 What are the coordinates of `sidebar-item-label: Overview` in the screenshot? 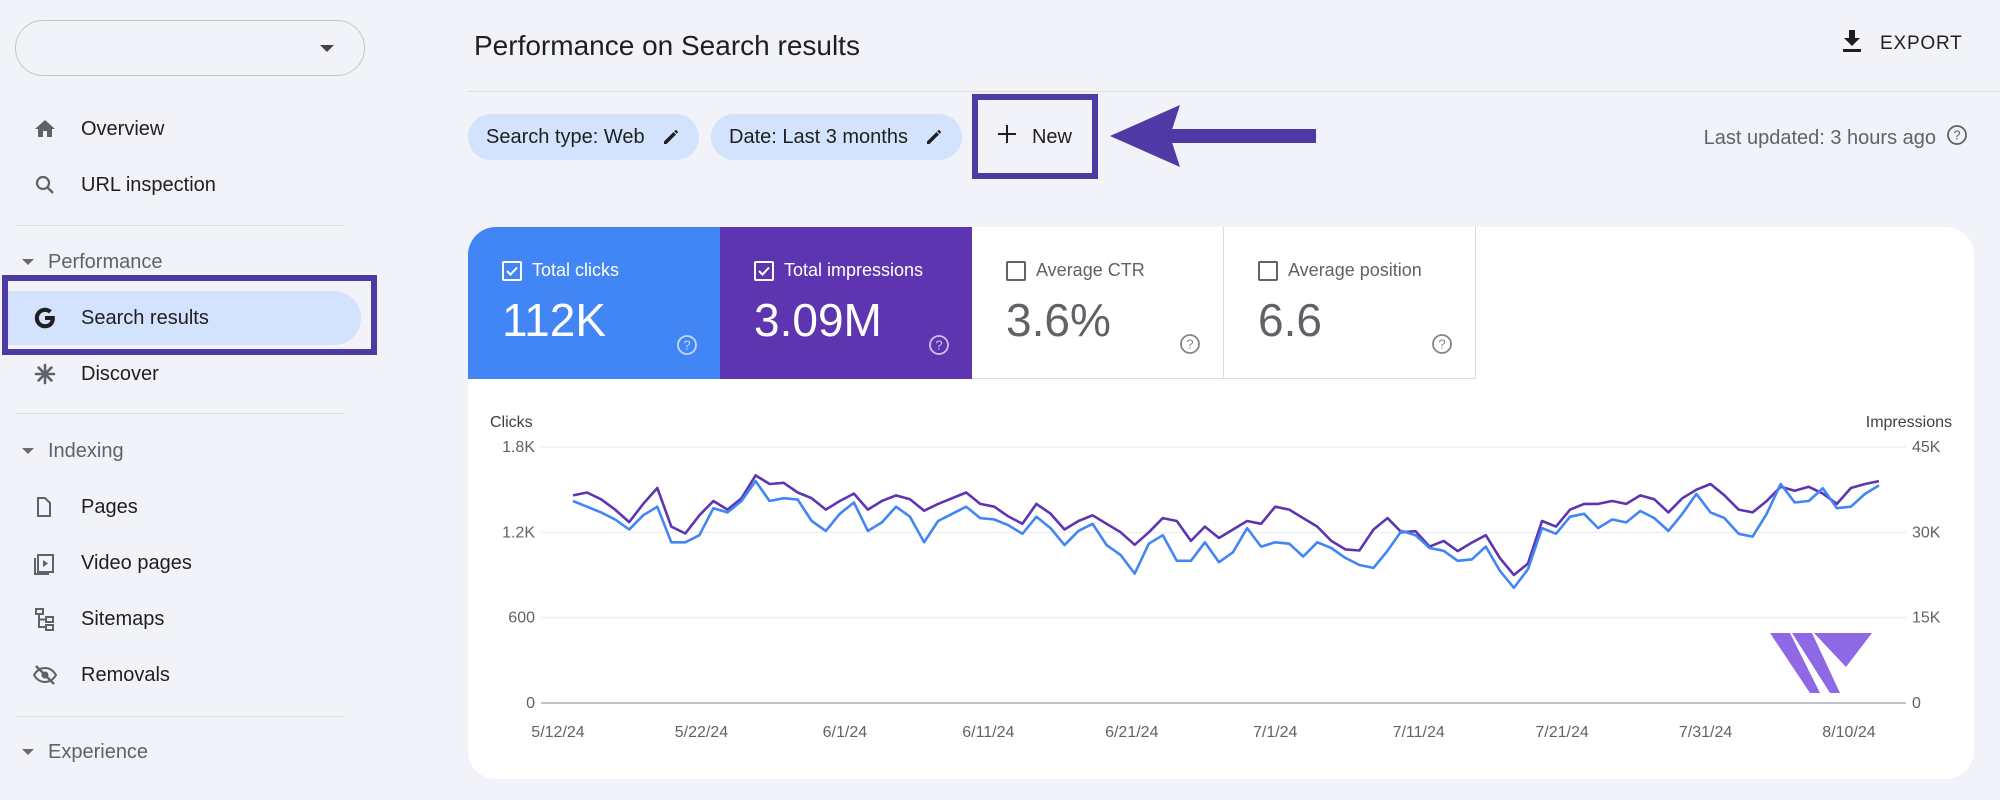 It's located at (123, 128).